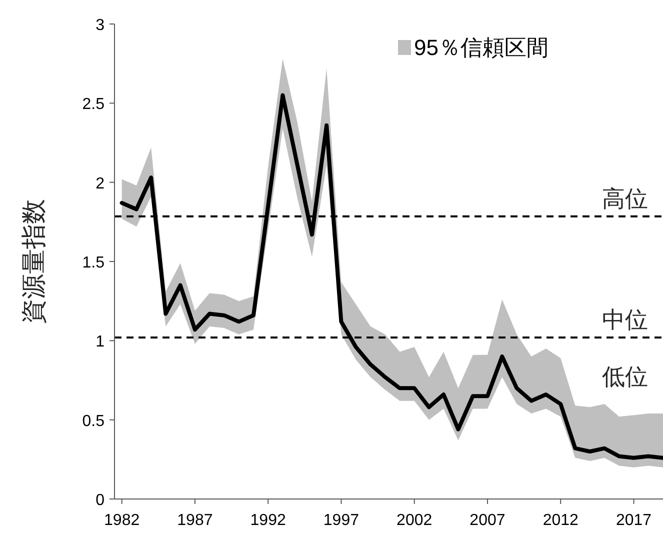 This screenshot has height=540, width=663. I want to click on y-tick-label: 1.5, so click(93, 263).